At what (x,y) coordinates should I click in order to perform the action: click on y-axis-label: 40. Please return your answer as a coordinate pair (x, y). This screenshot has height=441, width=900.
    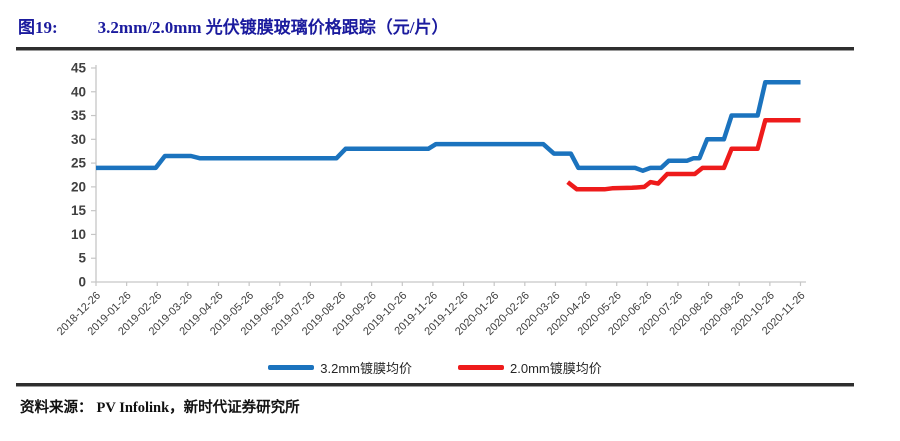
    Looking at the image, I should click on (78, 91).